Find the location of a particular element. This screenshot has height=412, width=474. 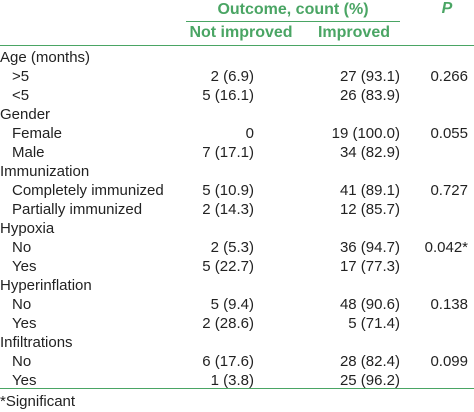

table-row: No 2 (5.3) 36 (94.7) 0.042* is located at coordinates (237, 247).